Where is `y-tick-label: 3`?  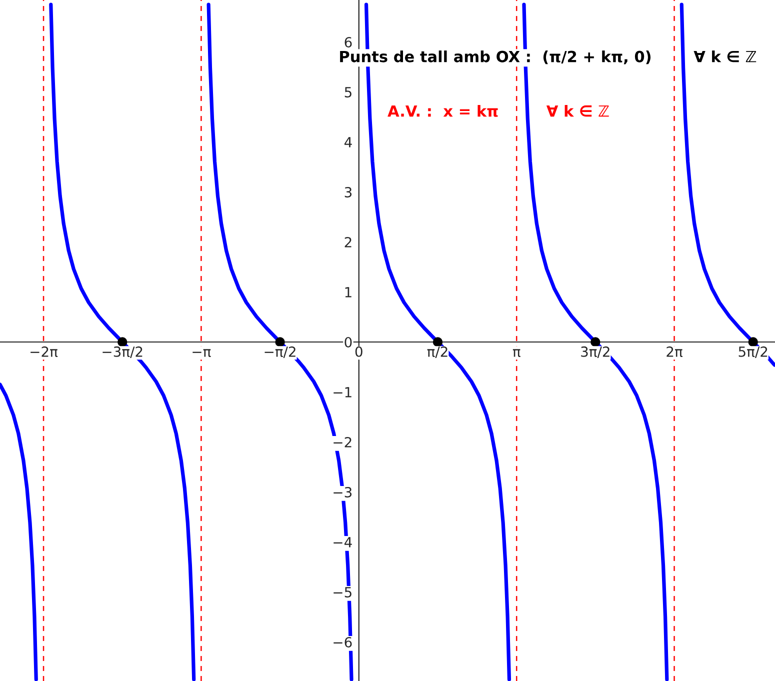 y-tick-label: 3 is located at coordinates (348, 192).